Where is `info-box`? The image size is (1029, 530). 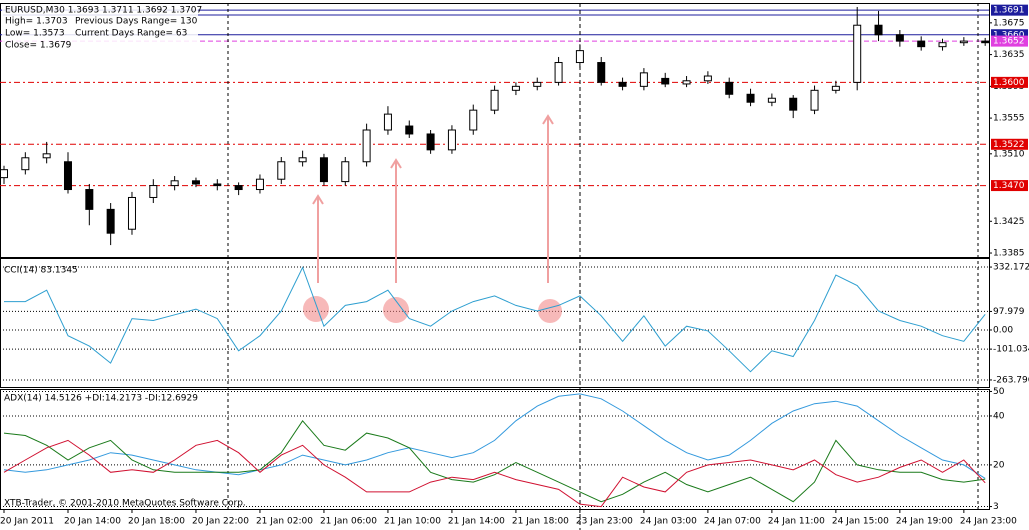
info-box is located at coordinates (100, 28).